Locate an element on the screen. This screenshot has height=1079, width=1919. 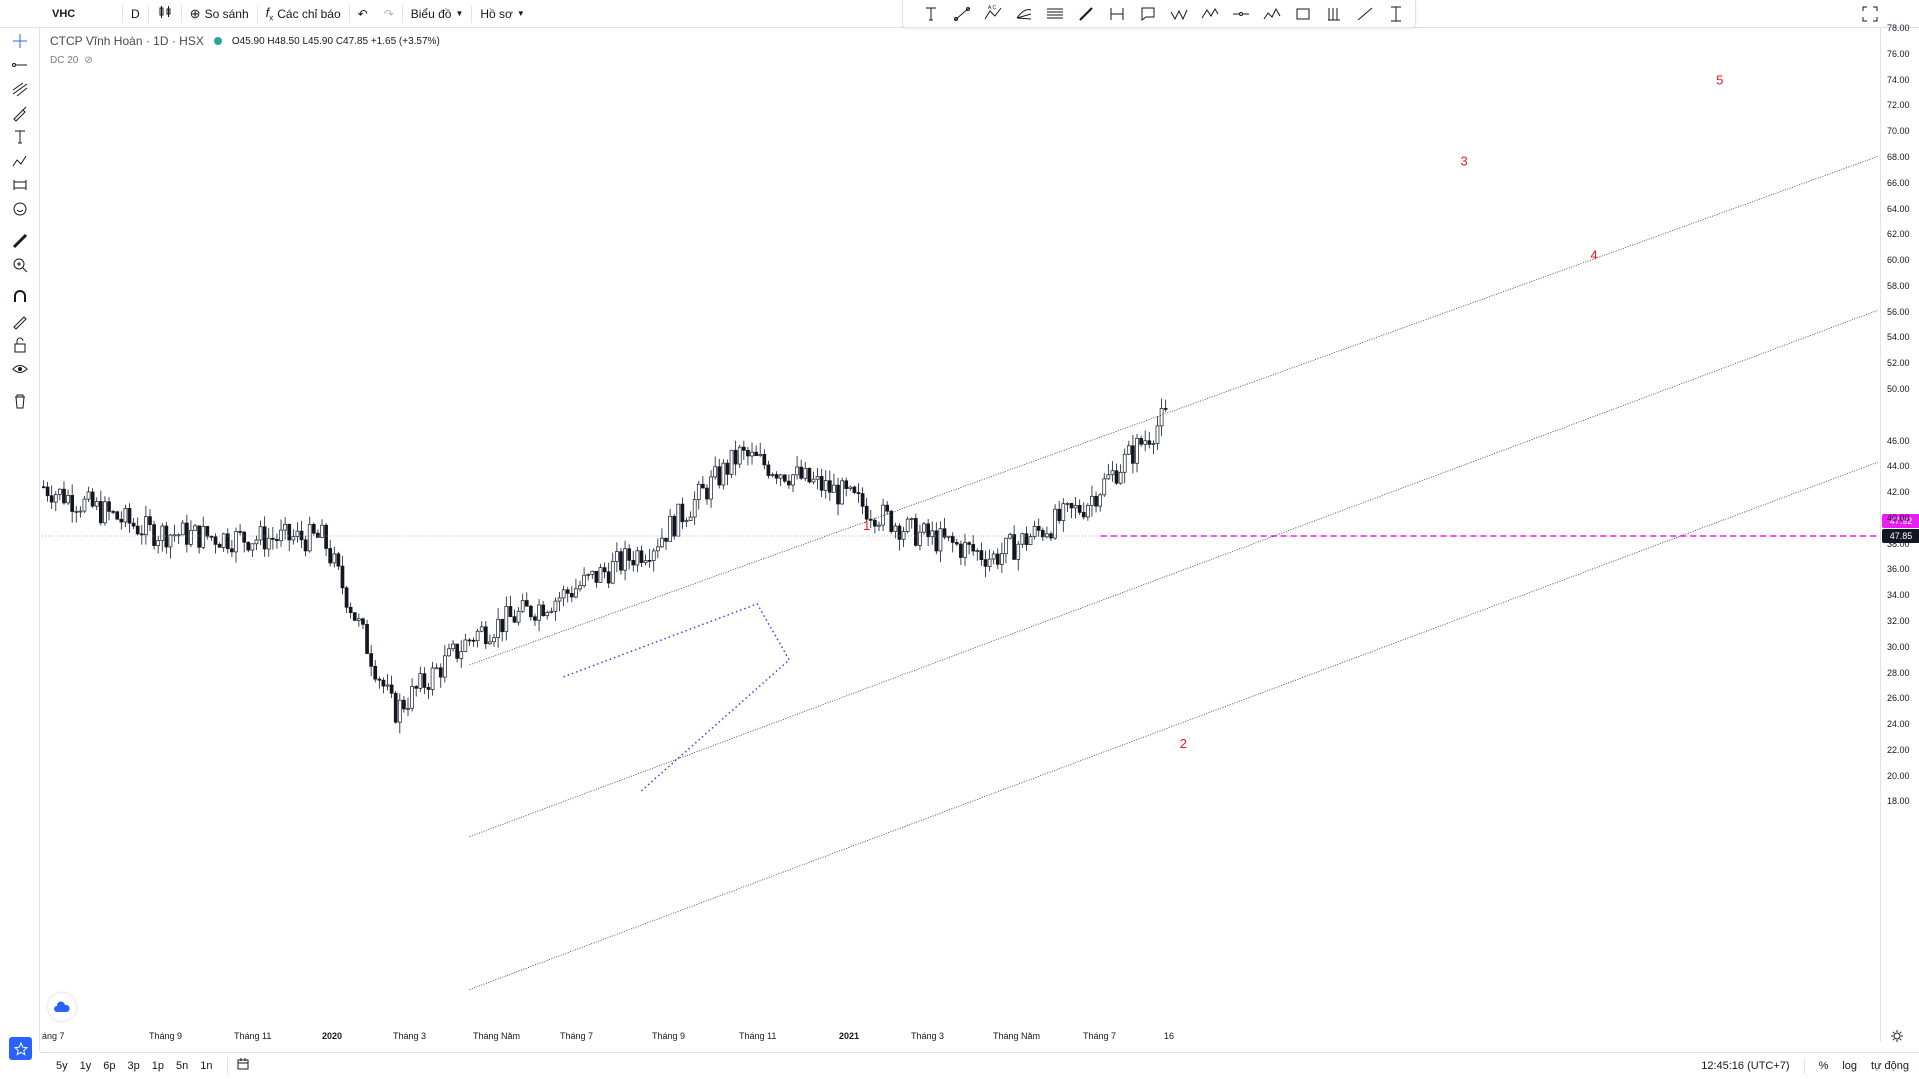
price-tick-label: 60.00 is located at coordinates (1898, 260).